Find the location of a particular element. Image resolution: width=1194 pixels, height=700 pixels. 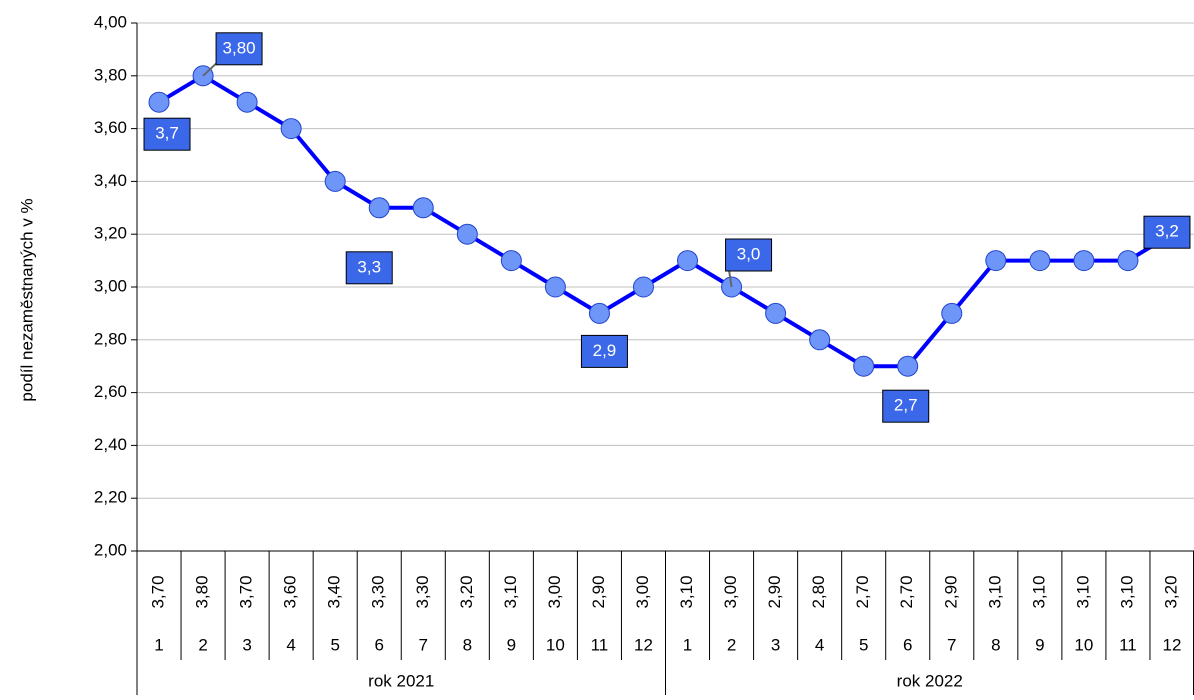

y-tick-label: 2,20 is located at coordinates (110, 497).